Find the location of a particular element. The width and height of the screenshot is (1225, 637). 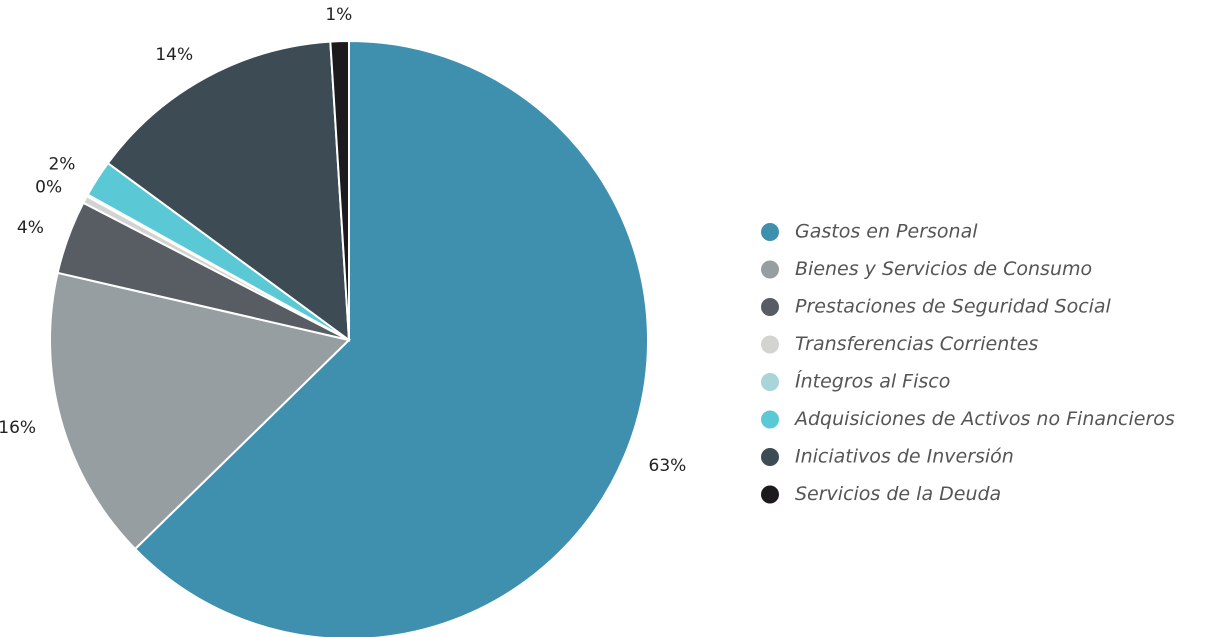

legend-label: Gastos en Personal is located at coordinates (886, 232).